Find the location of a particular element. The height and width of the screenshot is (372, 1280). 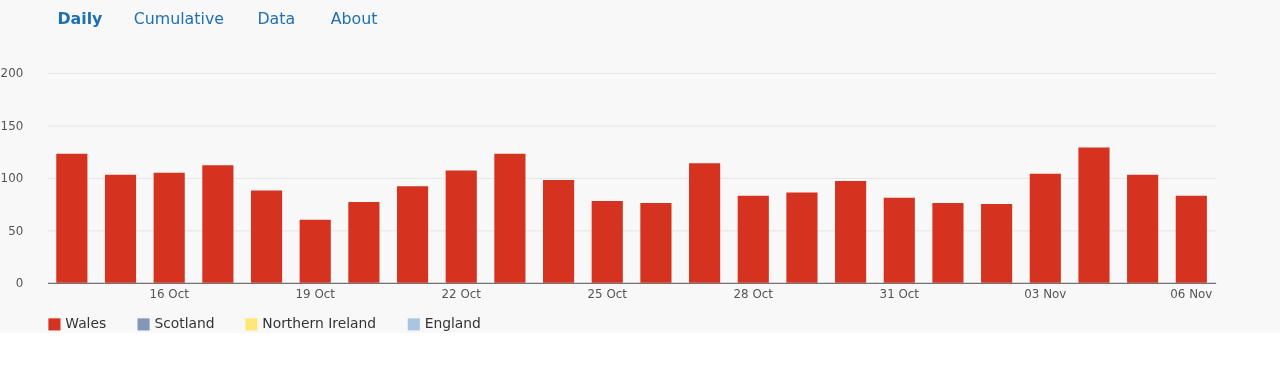

x-tick-label: 16 Oct is located at coordinates (169, 294).